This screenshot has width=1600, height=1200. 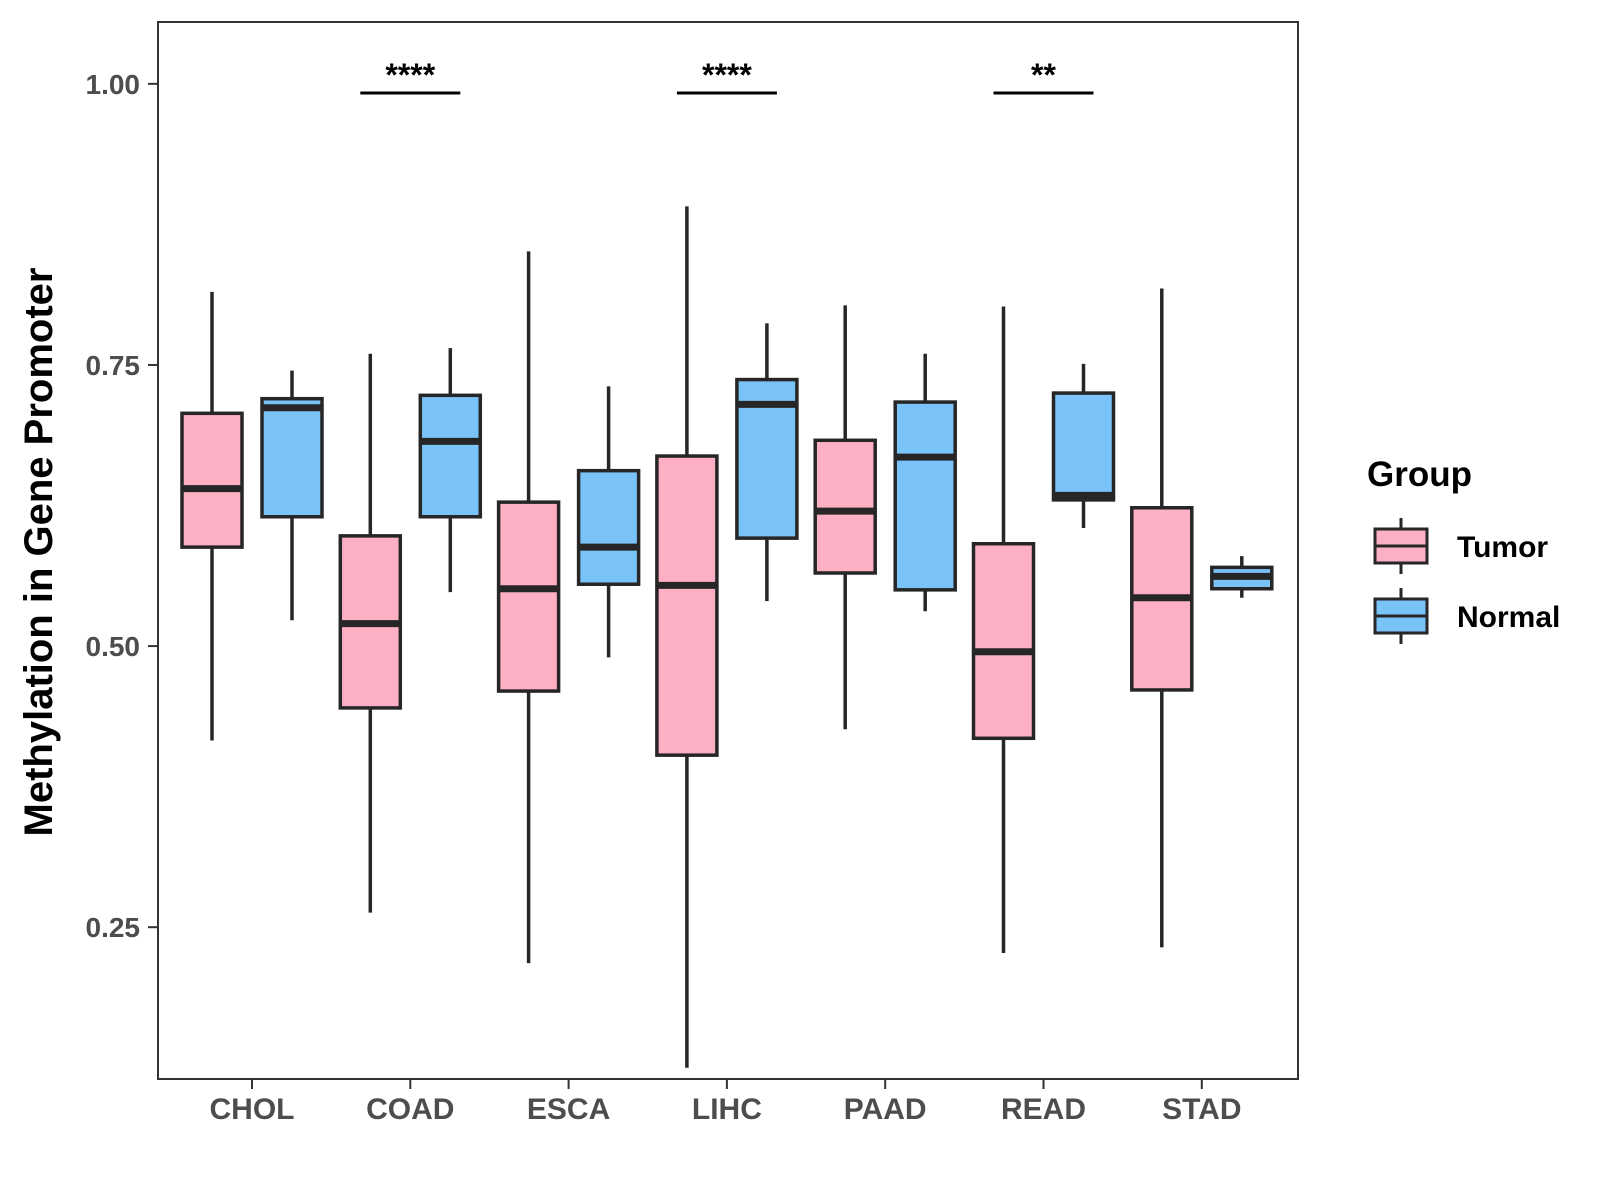 What do you see at coordinates (1502, 547) in the screenshot?
I see `legend-label: Tumor` at bounding box center [1502, 547].